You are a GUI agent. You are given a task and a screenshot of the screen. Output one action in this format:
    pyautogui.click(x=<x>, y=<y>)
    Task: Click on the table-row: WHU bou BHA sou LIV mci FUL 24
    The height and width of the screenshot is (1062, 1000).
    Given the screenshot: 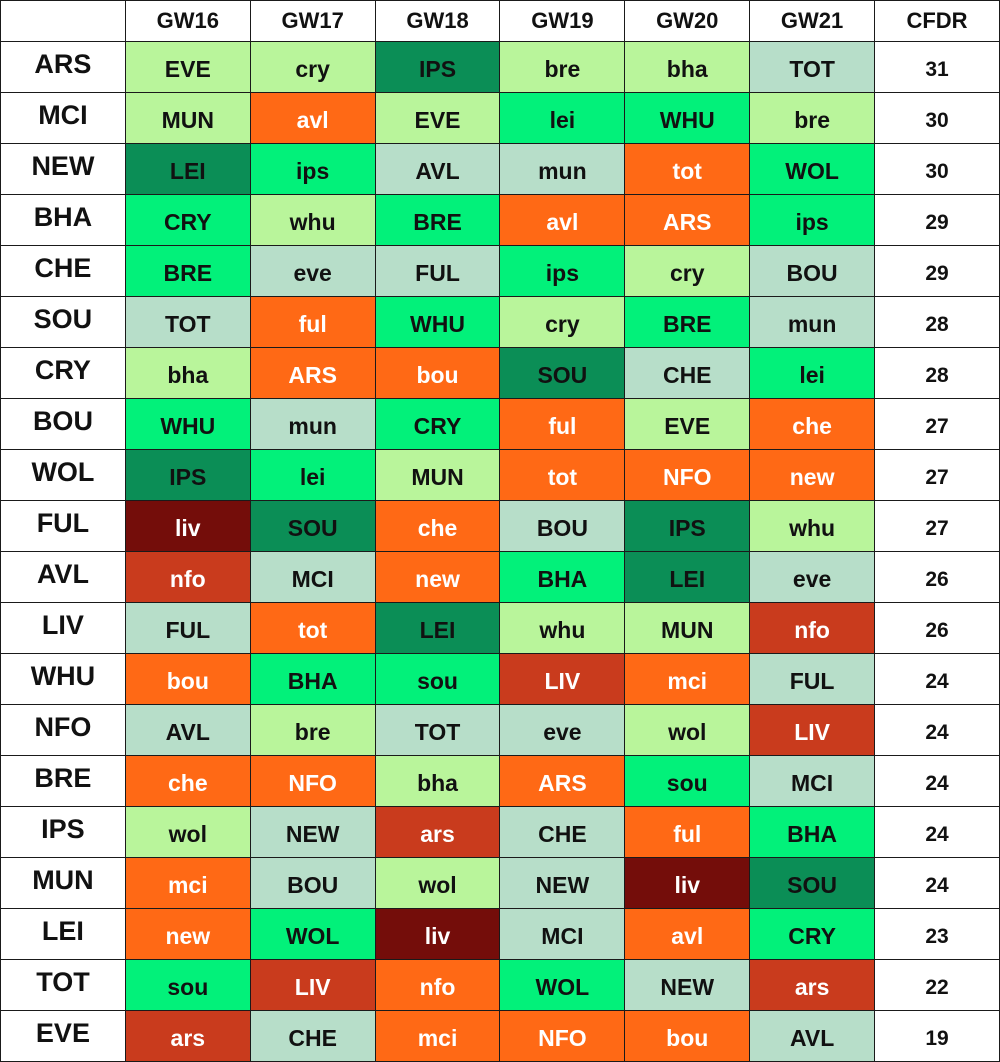 What is the action you would take?
    pyautogui.click(x=500, y=679)
    